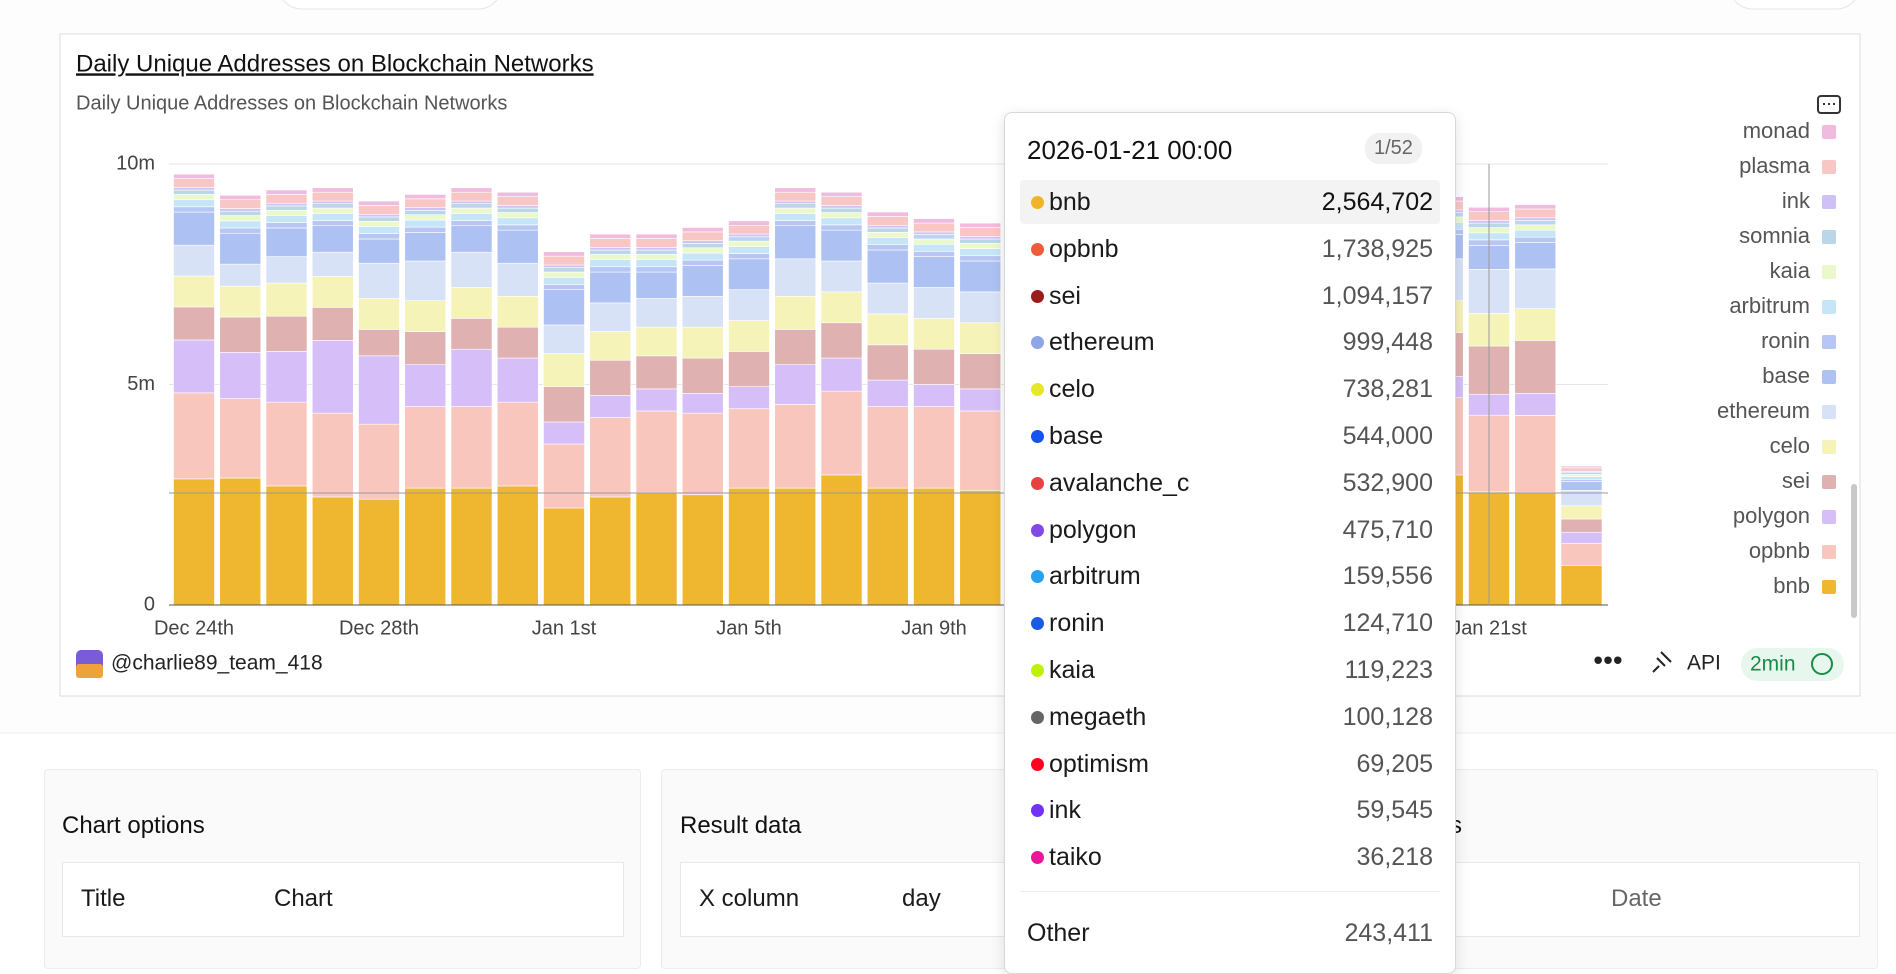 Image resolution: width=1896 pixels, height=974 pixels. I want to click on api-icon, so click(1662, 662).